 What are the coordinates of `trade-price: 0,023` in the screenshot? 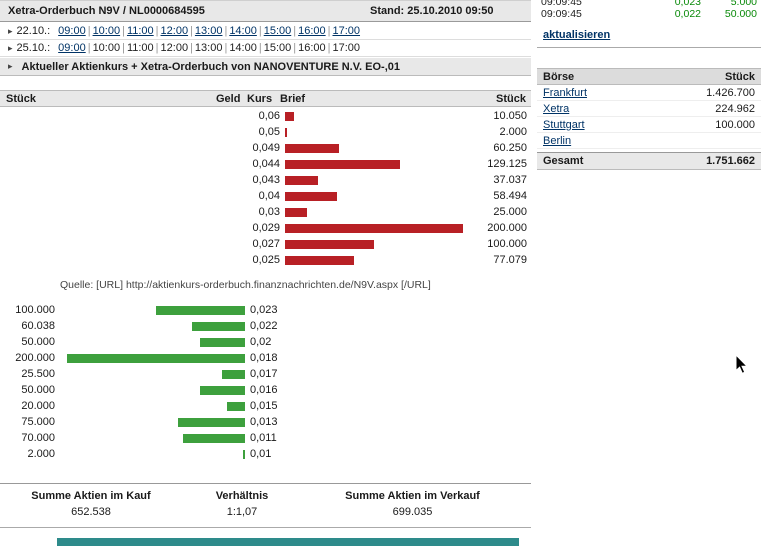 It's located at (687, 4).